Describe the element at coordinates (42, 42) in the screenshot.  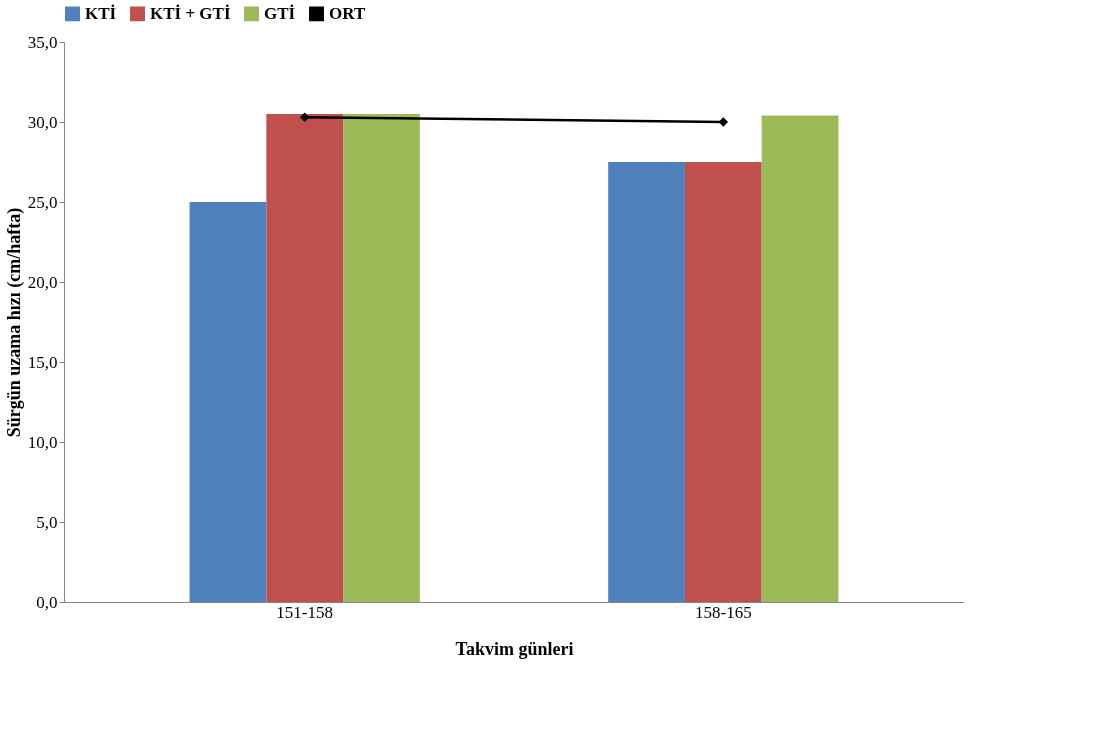
I see `y-tick-label: 35,0` at that location.